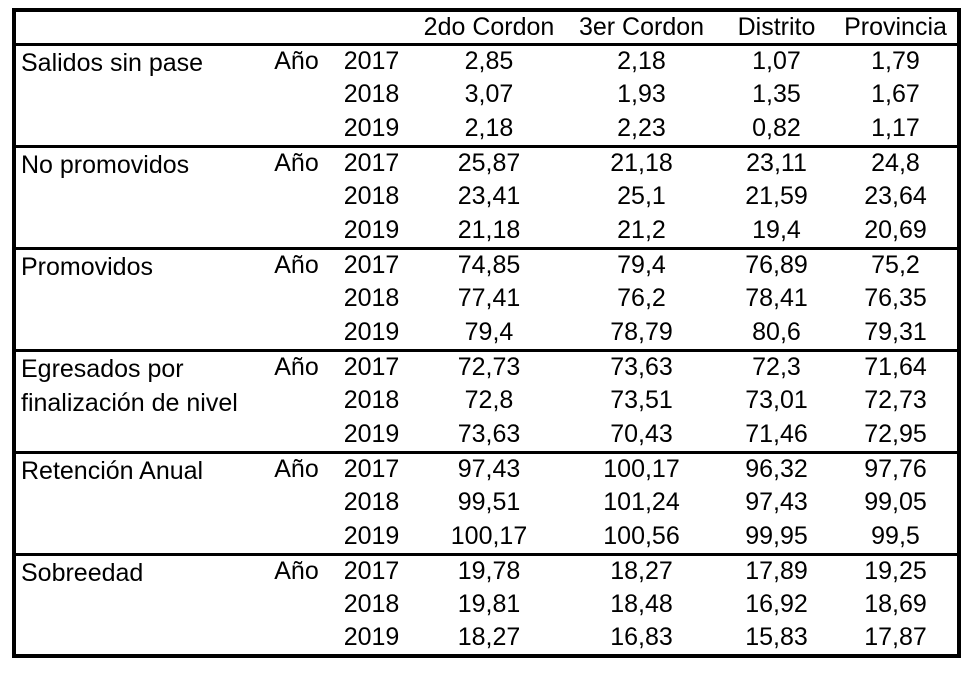  What do you see at coordinates (895, 265) in the screenshot?
I see `value-cell: 75,2` at bounding box center [895, 265].